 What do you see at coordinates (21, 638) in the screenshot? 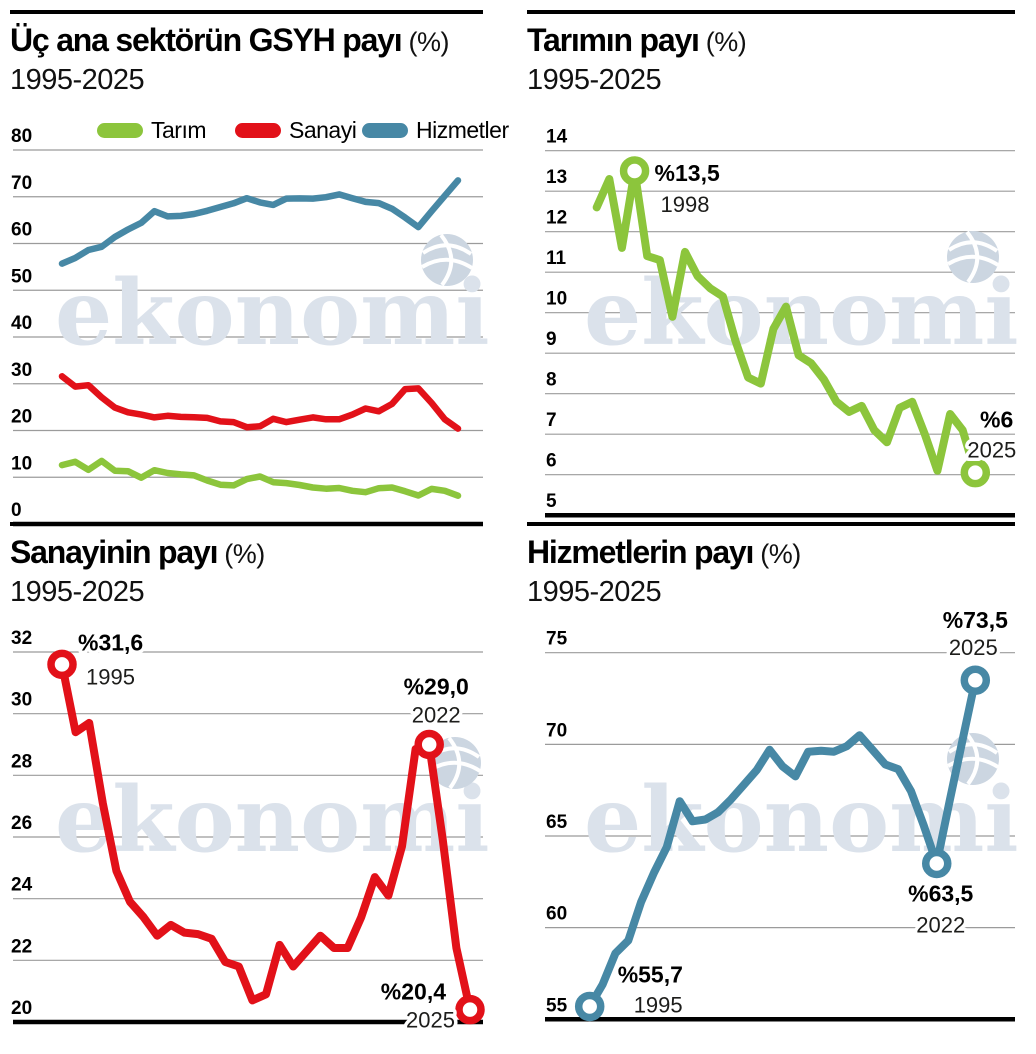
I see `svg-text: 32` at bounding box center [21, 638].